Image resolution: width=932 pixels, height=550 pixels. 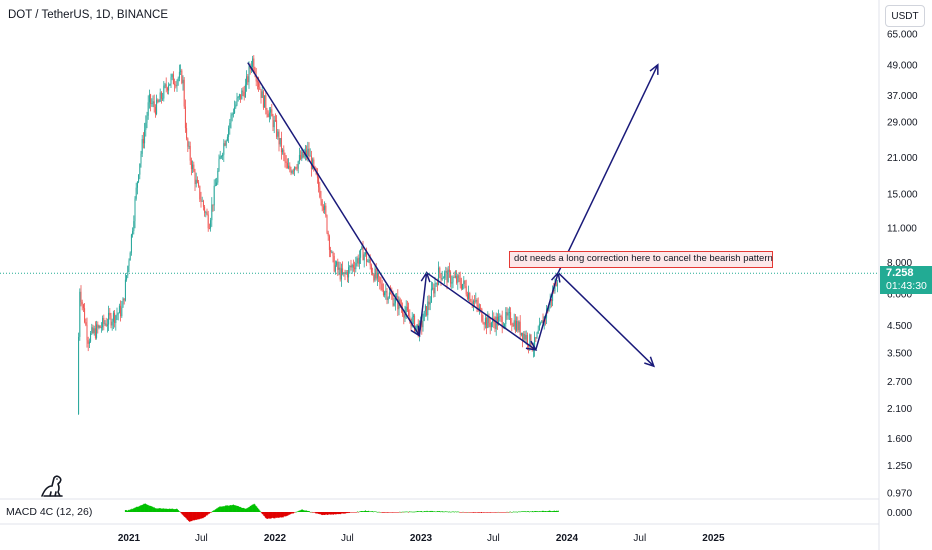 I want to click on symbol-title: DOT / TetherUS, 1D, BINANCE, so click(x=88, y=15).